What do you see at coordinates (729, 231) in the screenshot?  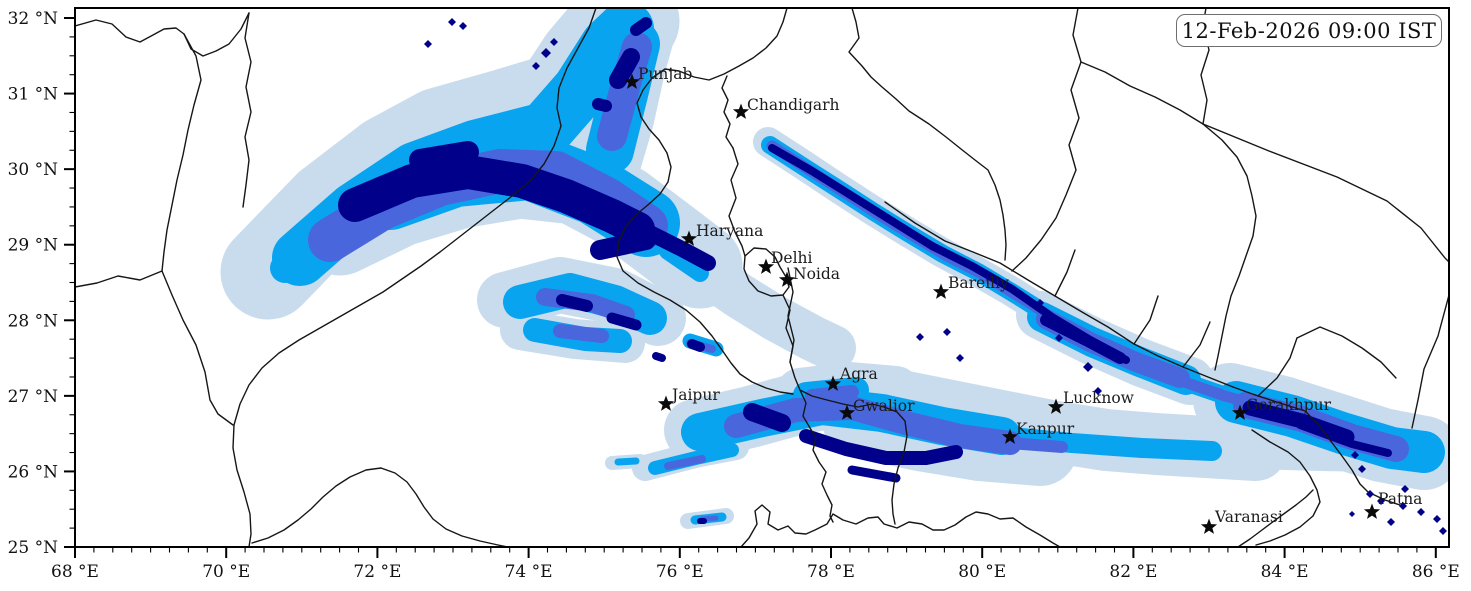 I see `city-label: Haryana` at bounding box center [729, 231].